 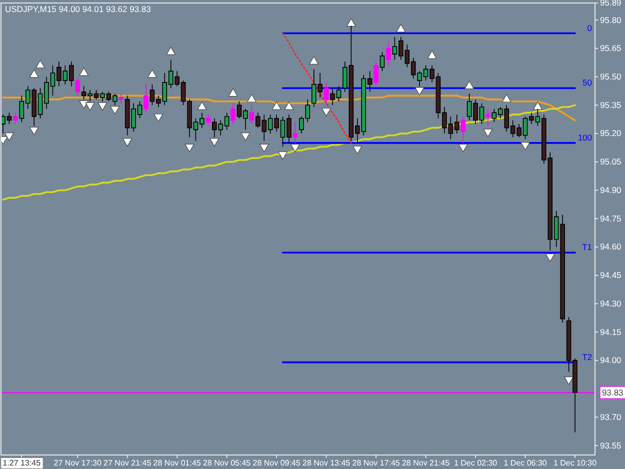 I want to click on series-label: 100, so click(x=585, y=137).